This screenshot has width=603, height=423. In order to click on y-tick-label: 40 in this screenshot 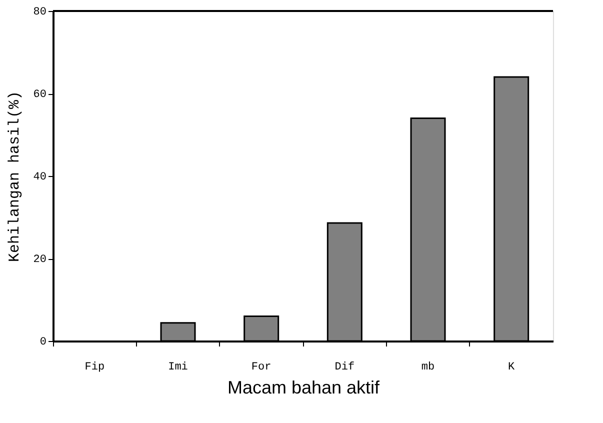, I will do `click(39, 178)`.